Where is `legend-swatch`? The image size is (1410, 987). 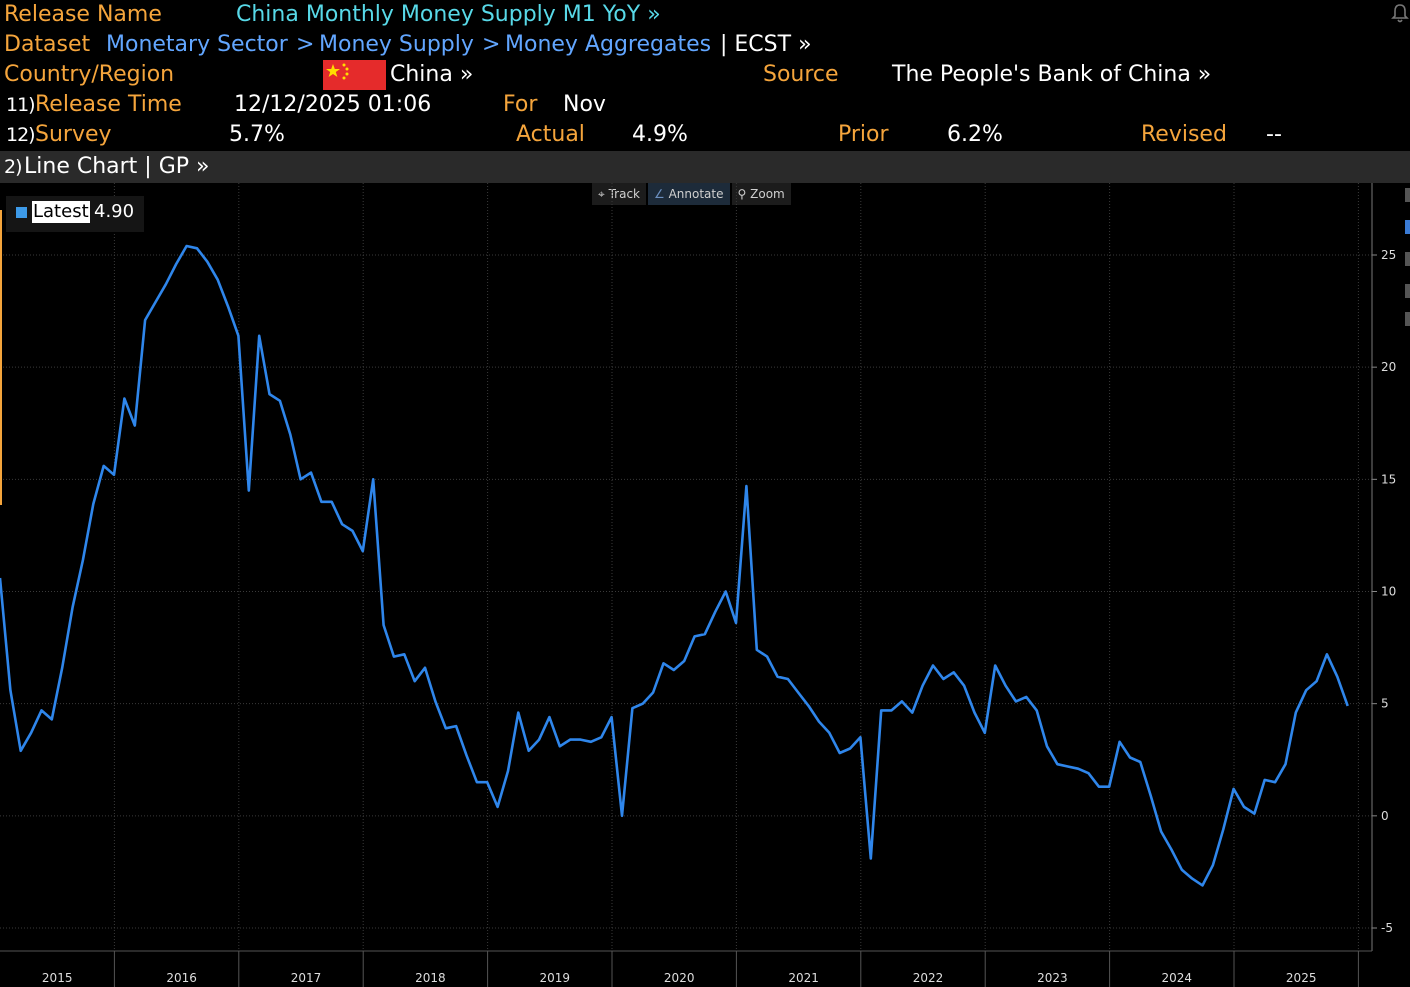
legend-swatch is located at coordinates (21, 212).